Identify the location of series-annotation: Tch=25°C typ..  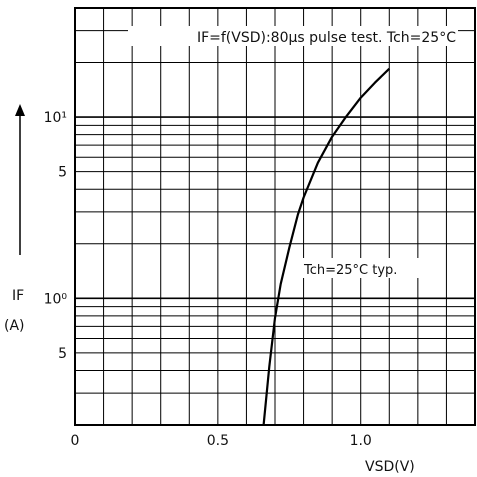
(350, 270).